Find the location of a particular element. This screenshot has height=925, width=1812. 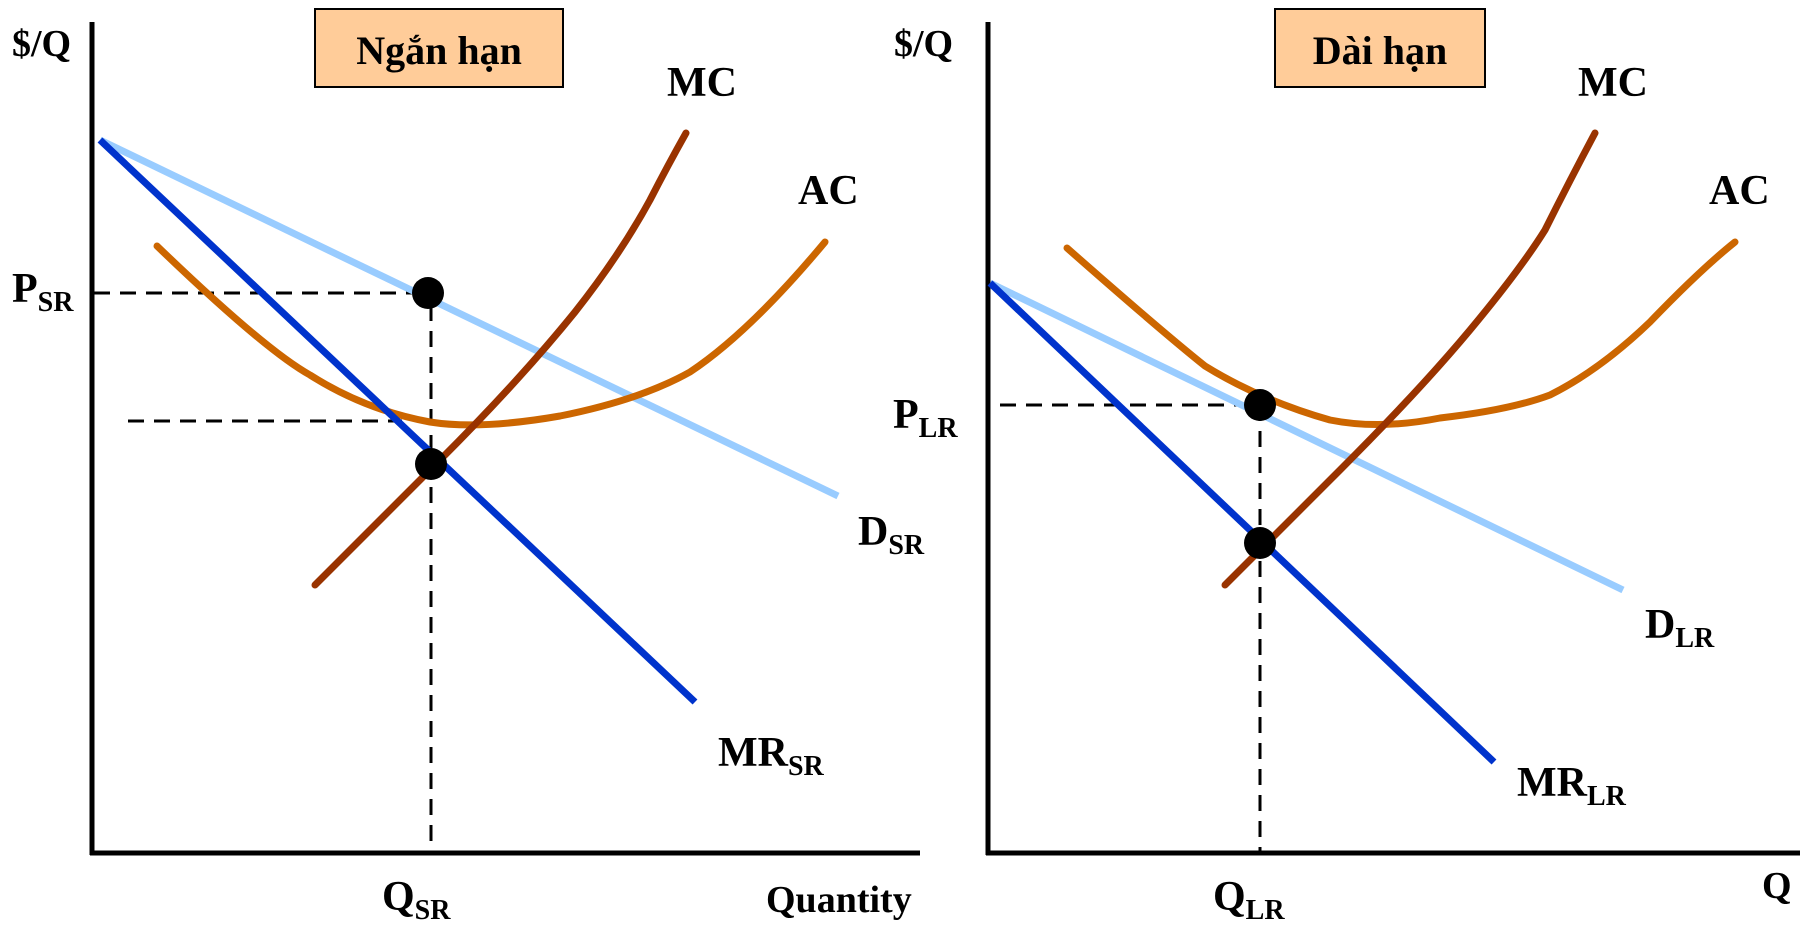

right-mr-curve is located at coordinates (1242, 522).